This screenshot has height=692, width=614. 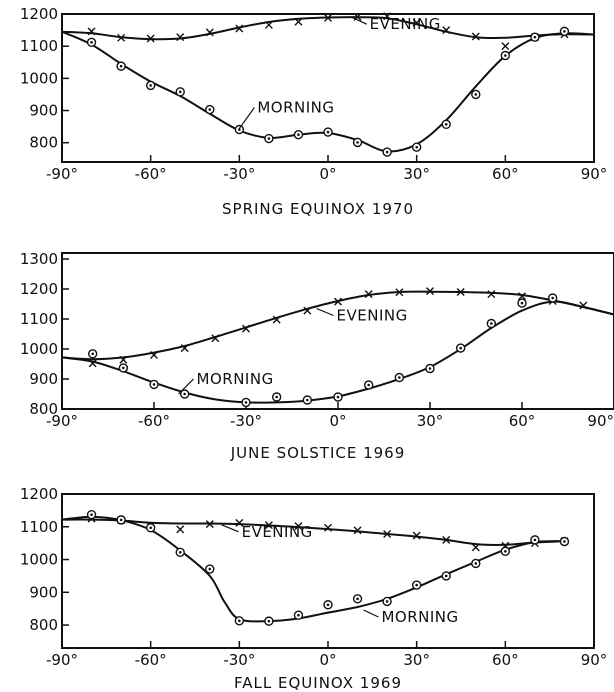 What do you see at coordinates (318, 209) in the screenshot?
I see `panel-caption: SPRING EQUINOX 1970` at bounding box center [318, 209].